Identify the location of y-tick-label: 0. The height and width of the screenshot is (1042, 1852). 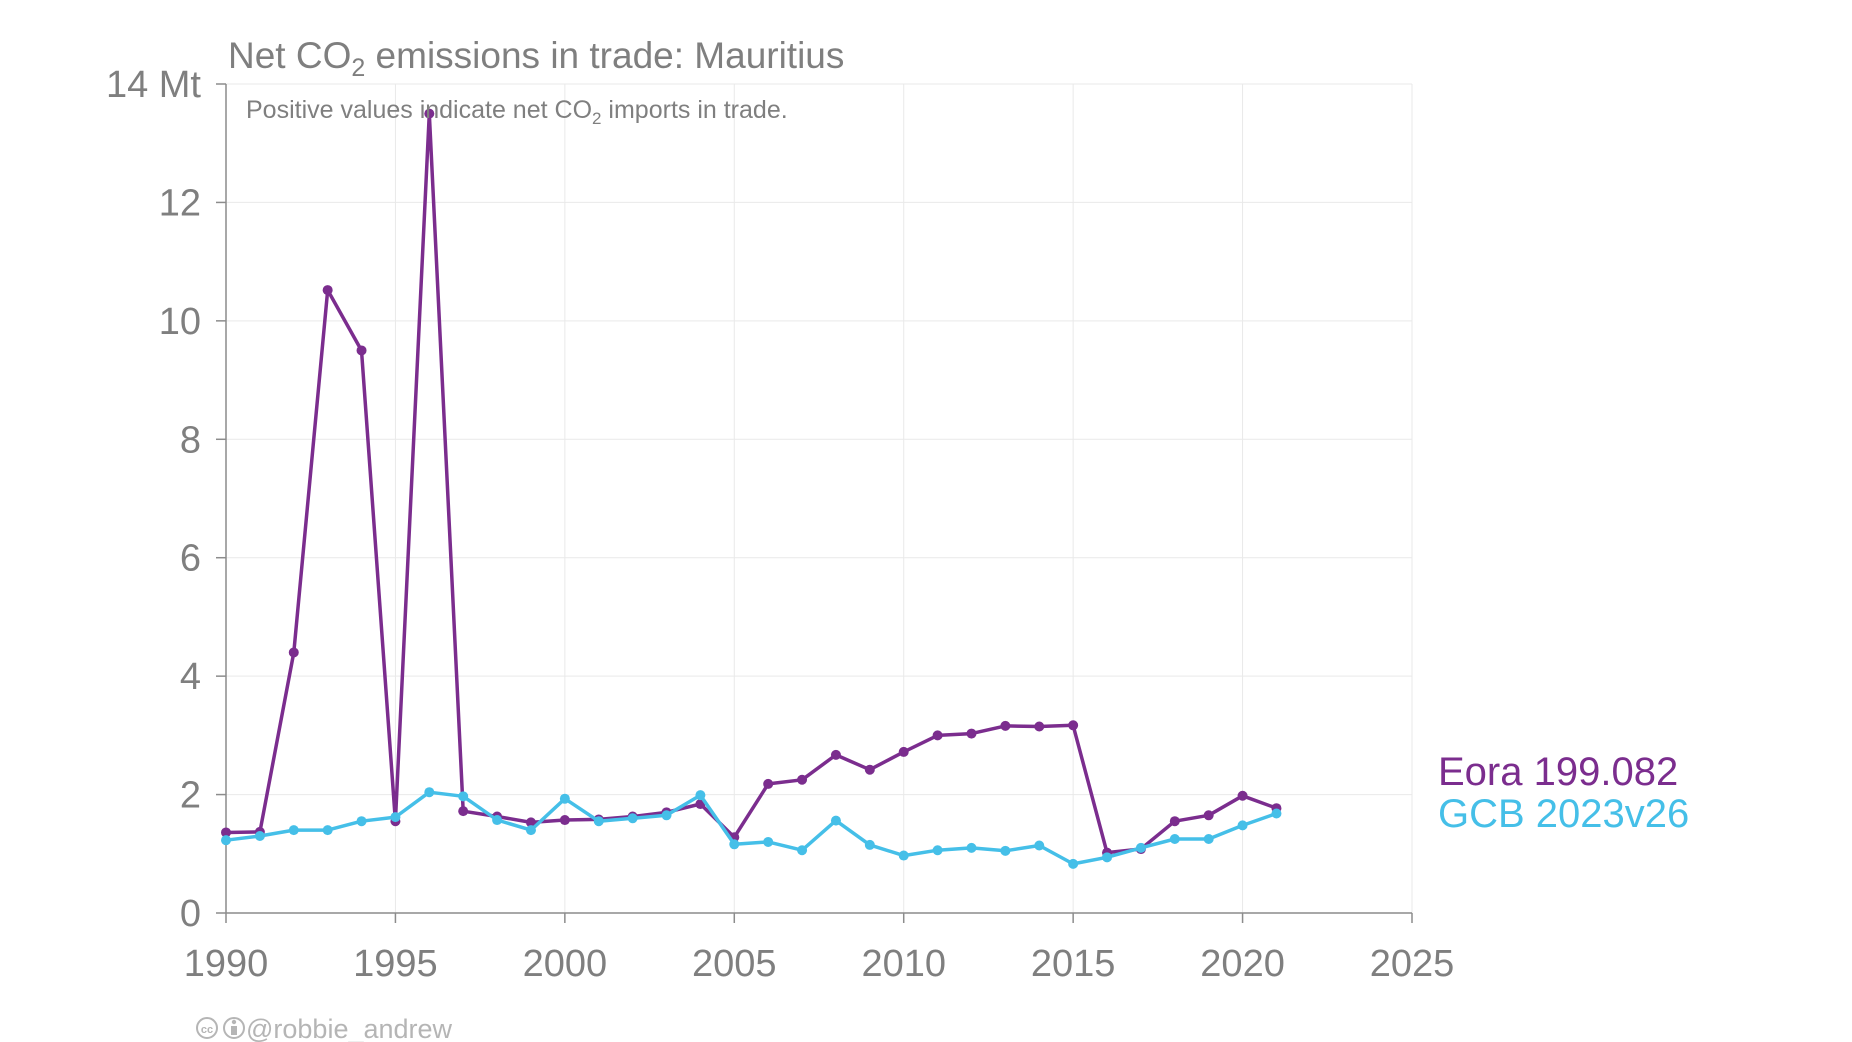
(190, 914).